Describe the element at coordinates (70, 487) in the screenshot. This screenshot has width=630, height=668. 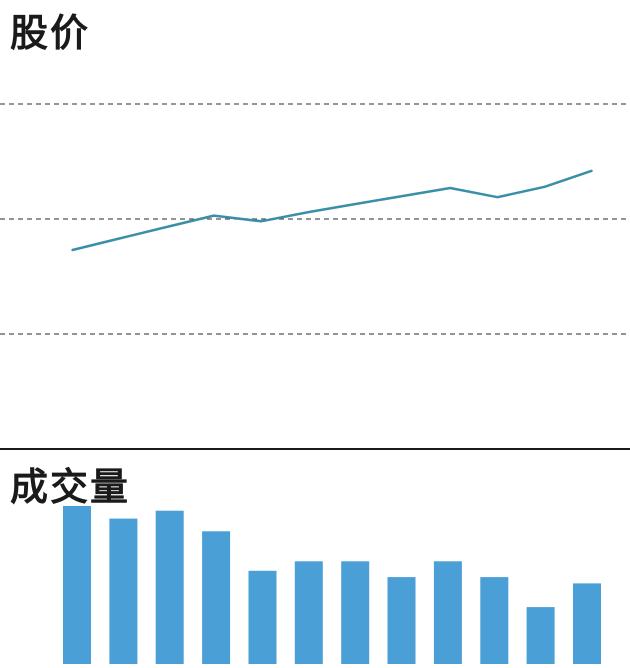
I see `volume-chart-title: 成交量` at that location.